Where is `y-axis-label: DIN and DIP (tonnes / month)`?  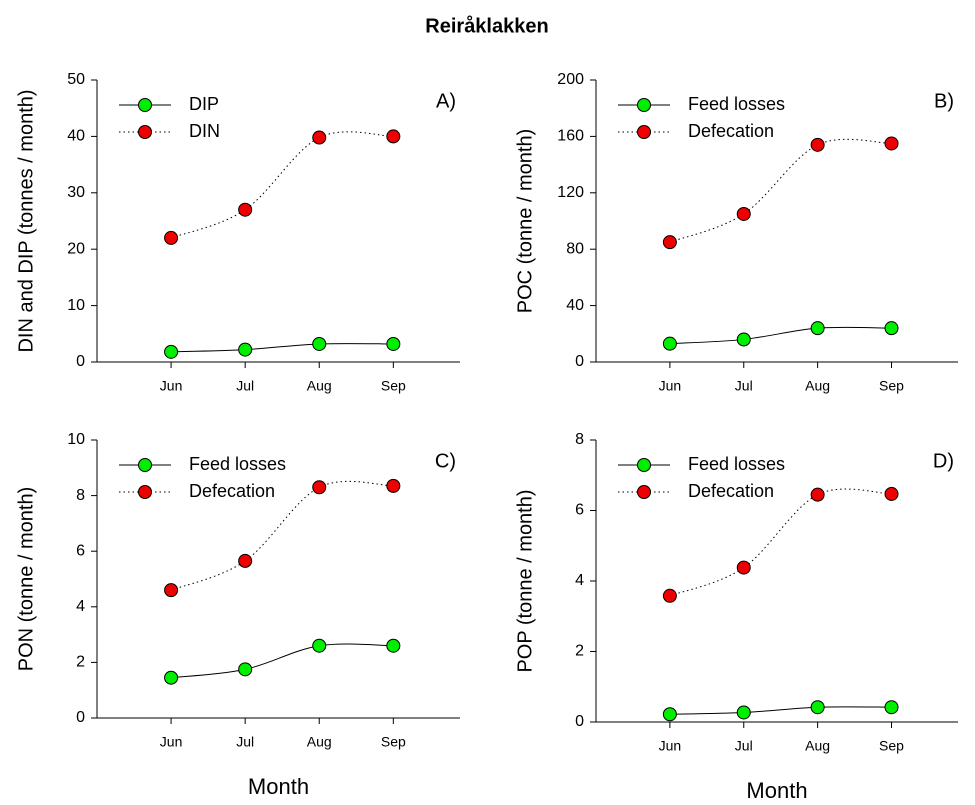 y-axis-label: DIN and DIP (tonnes / month) is located at coordinates (26, 220).